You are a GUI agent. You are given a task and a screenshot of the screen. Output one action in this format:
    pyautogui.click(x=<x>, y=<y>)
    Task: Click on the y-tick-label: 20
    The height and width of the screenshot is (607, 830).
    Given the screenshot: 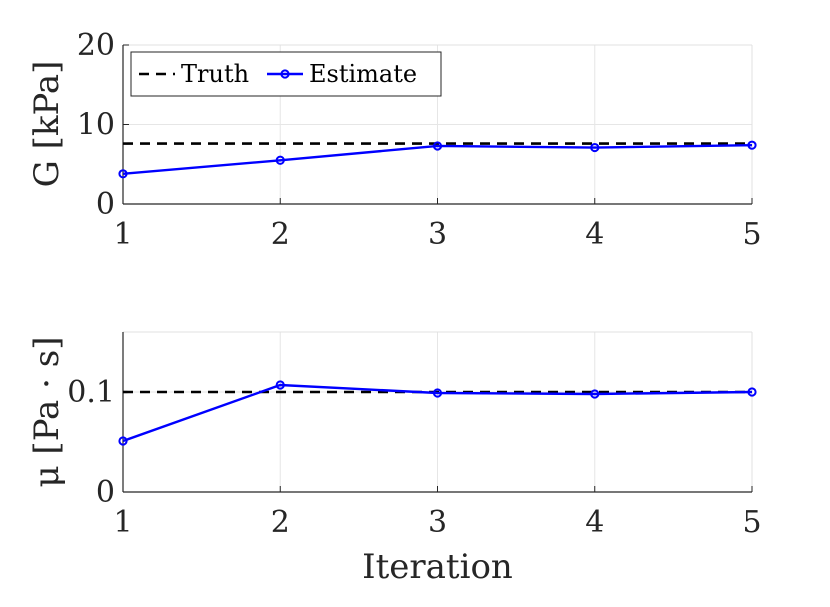 What is the action you would take?
    pyautogui.click(x=96, y=45)
    